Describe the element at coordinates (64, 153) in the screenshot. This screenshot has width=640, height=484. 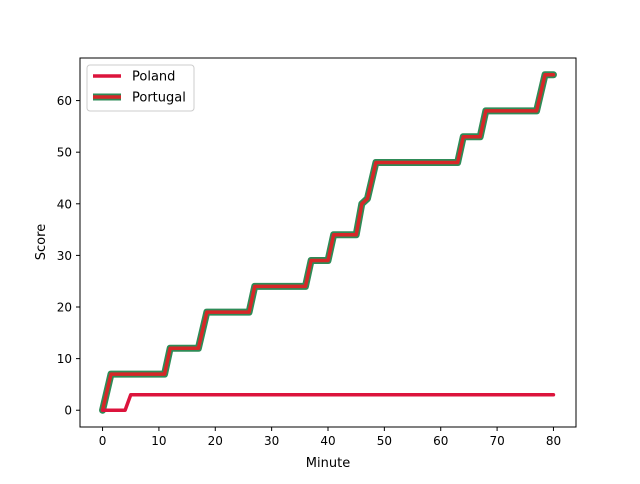
I see `y-tick-label: 50` at that location.